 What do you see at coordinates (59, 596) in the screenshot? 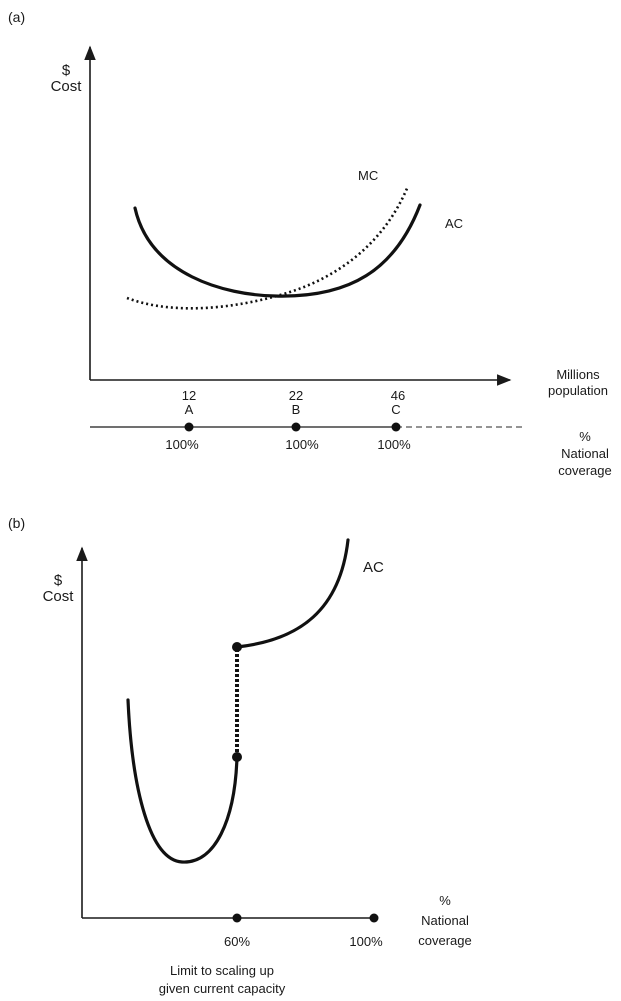
I see `panel-b-y-label: Cost` at bounding box center [59, 596].